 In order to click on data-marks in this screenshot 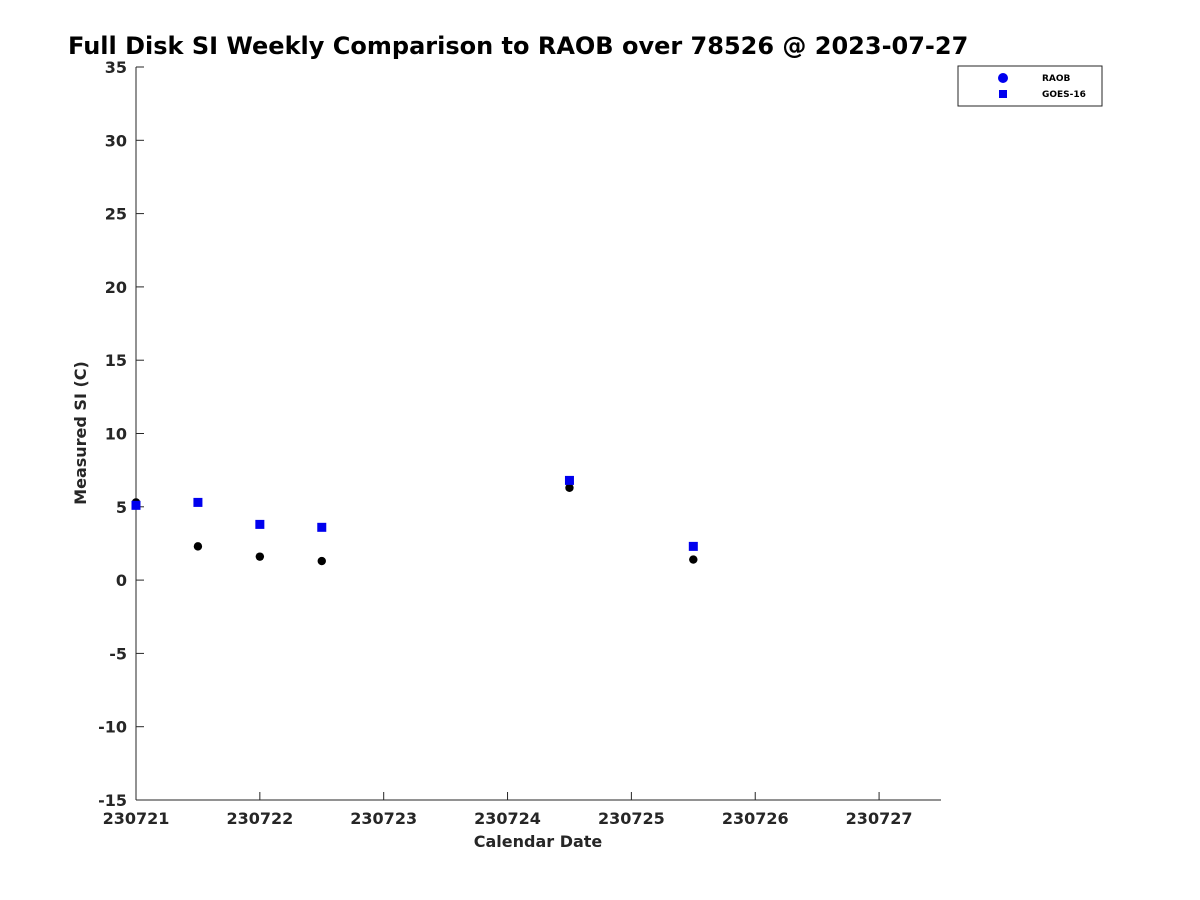, I will do `click(414, 520)`.